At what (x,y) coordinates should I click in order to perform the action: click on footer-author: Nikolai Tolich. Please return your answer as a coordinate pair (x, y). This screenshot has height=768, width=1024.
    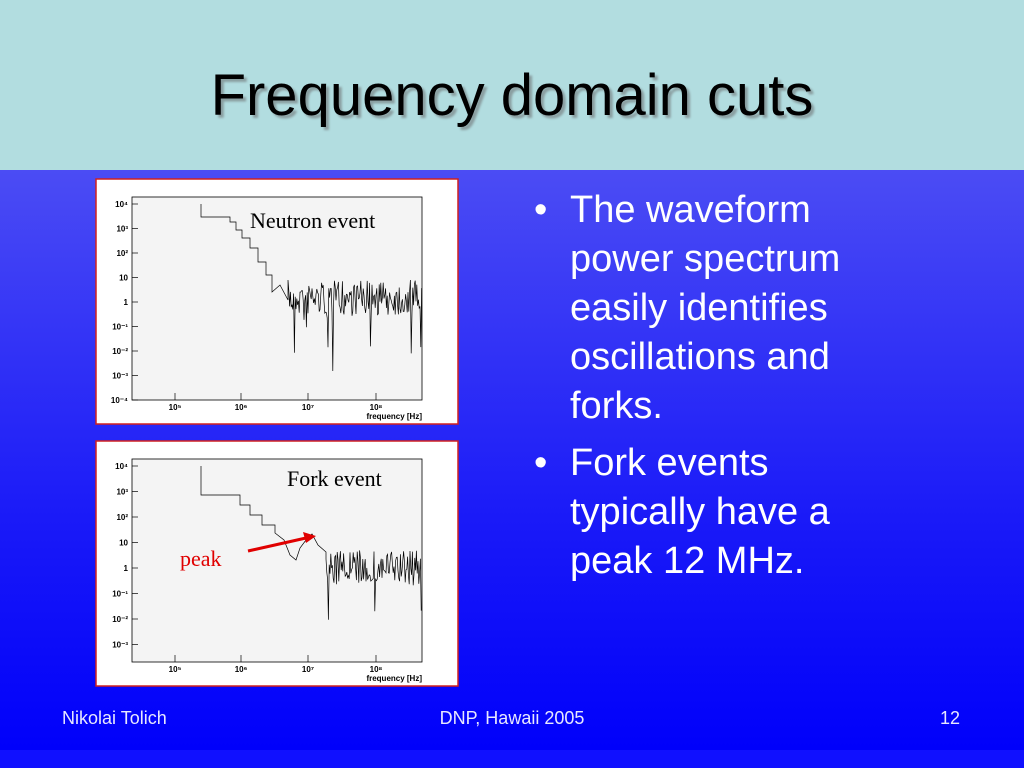
    Looking at the image, I should click on (114, 718).